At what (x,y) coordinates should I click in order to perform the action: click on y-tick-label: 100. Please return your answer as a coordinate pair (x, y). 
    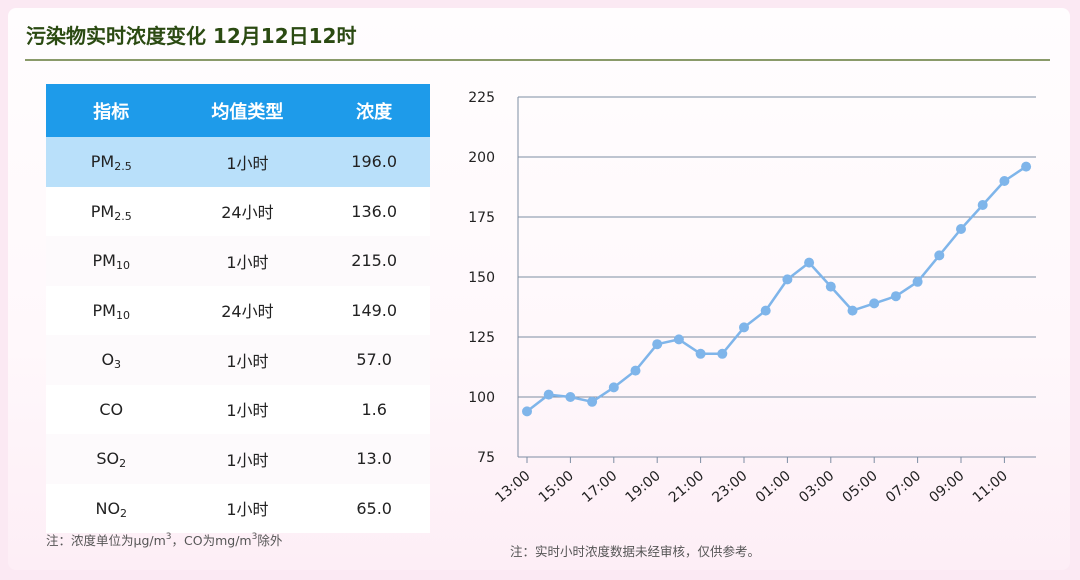
    Looking at the image, I should click on (481, 398).